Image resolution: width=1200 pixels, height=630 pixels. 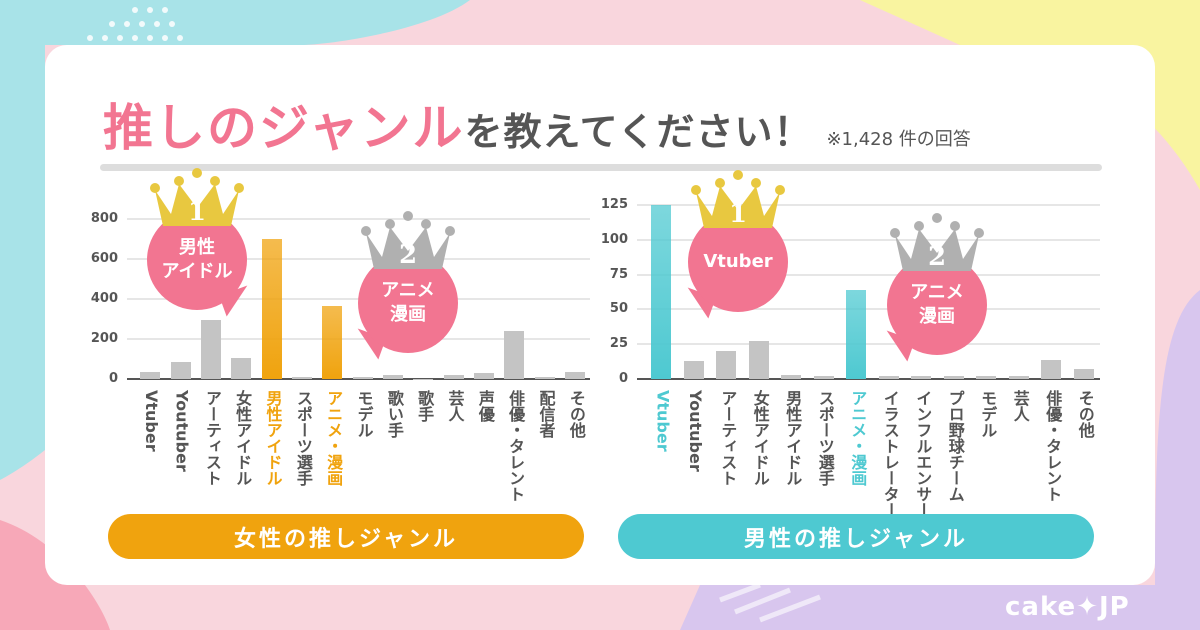 I want to click on bar-プロ野球チーム, so click(x=953, y=377).